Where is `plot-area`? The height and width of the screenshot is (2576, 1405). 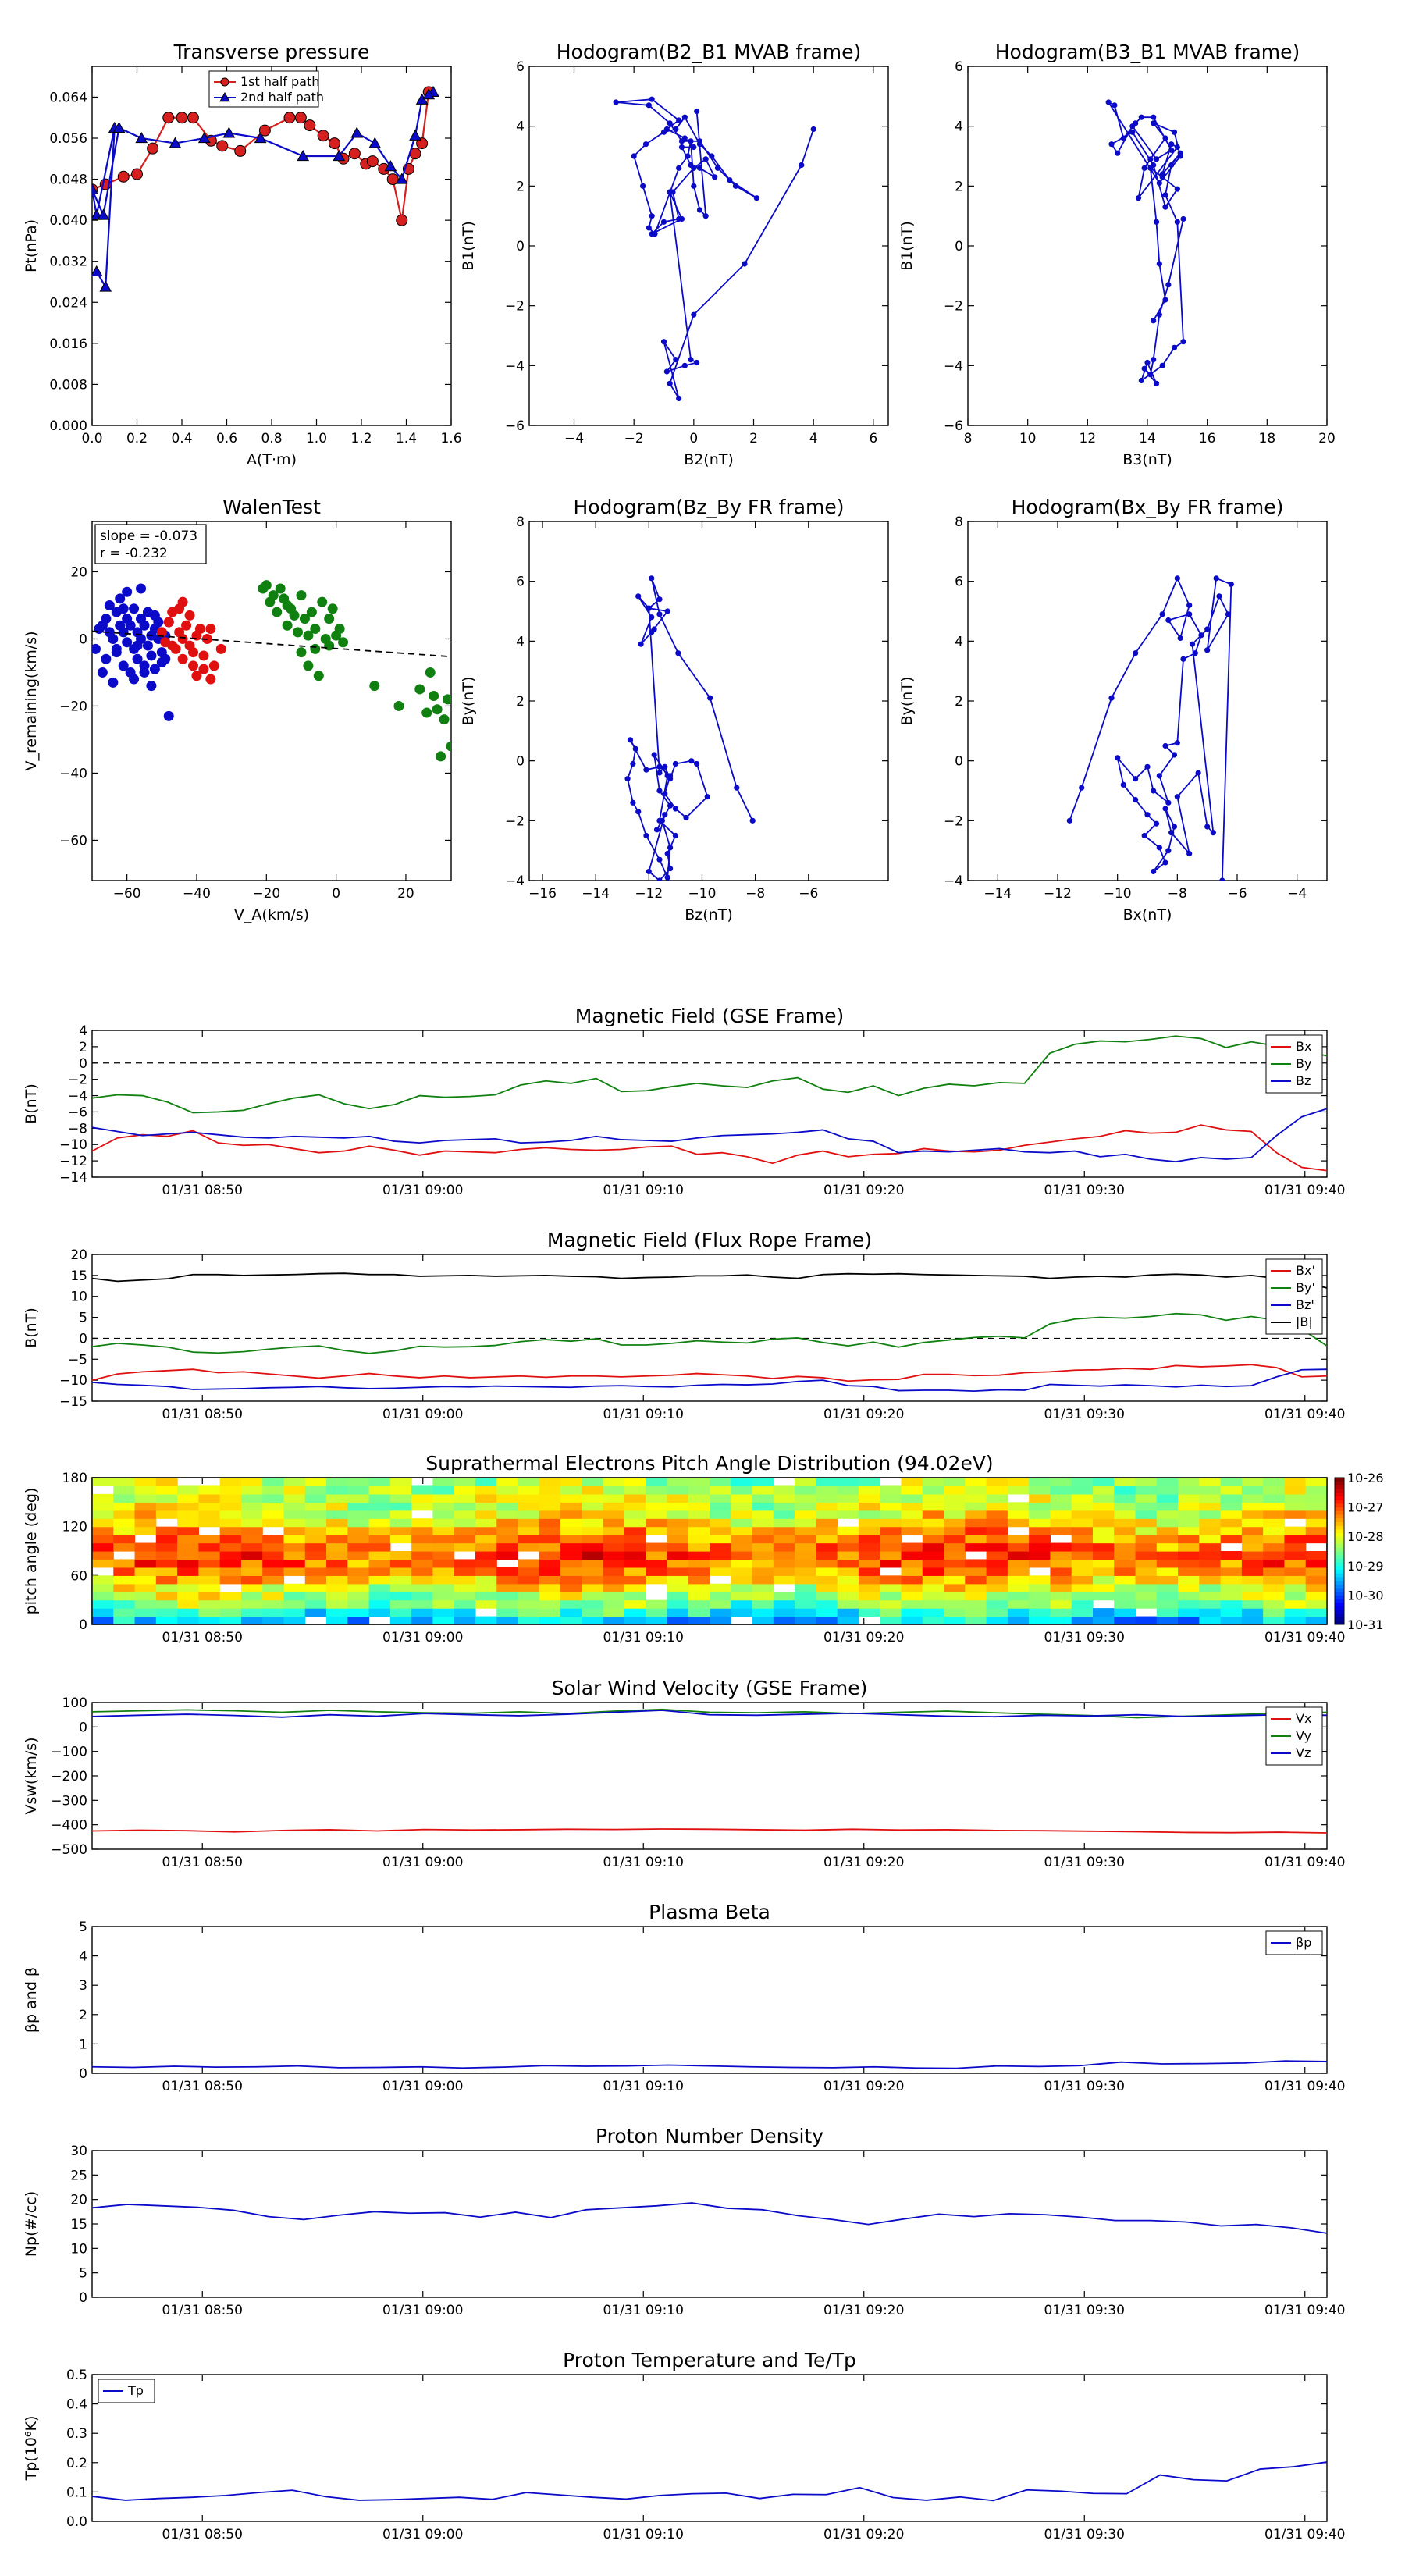
plot-area is located at coordinates (710, 2481).